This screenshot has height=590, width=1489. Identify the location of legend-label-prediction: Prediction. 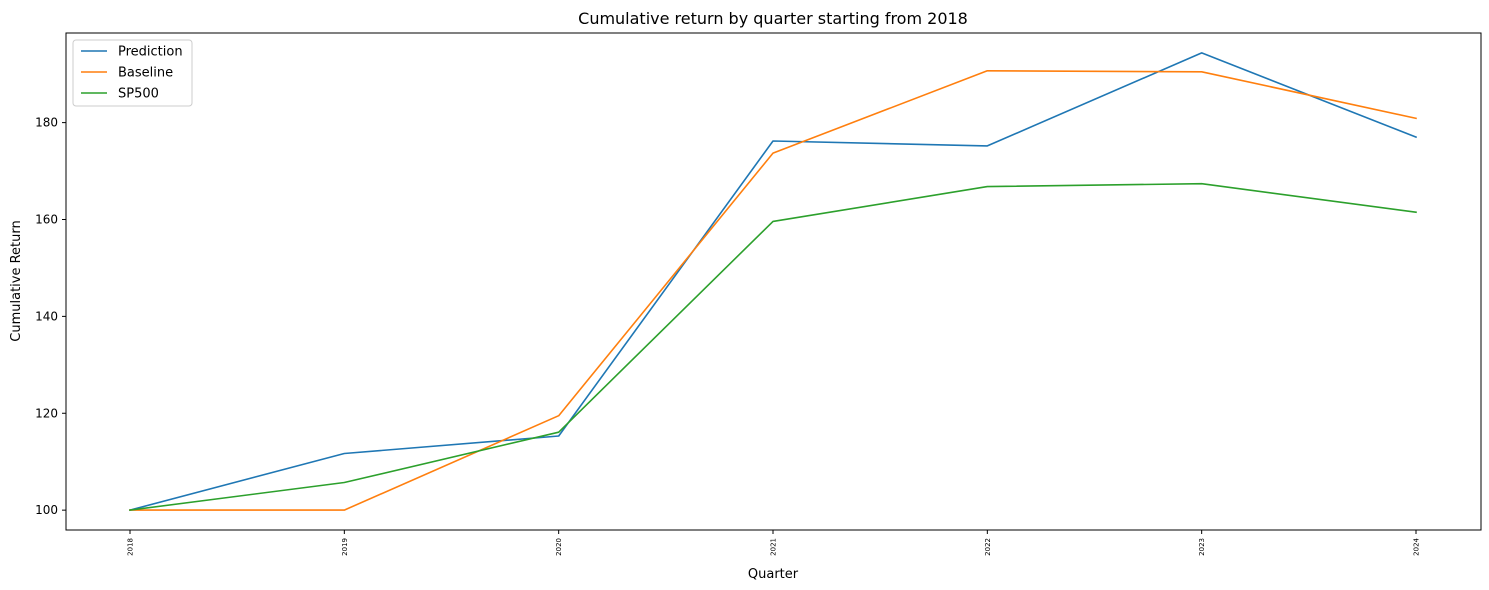
(150, 52).